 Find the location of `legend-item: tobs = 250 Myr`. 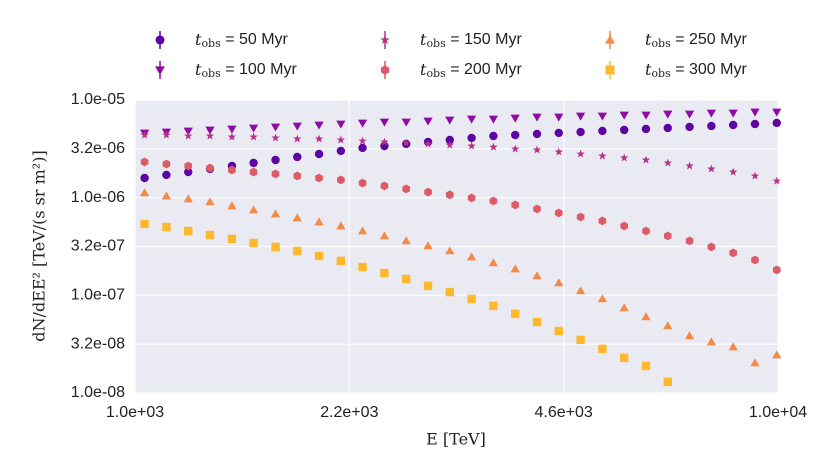

legend-item: tobs = 250 Myr is located at coordinates (676, 40).